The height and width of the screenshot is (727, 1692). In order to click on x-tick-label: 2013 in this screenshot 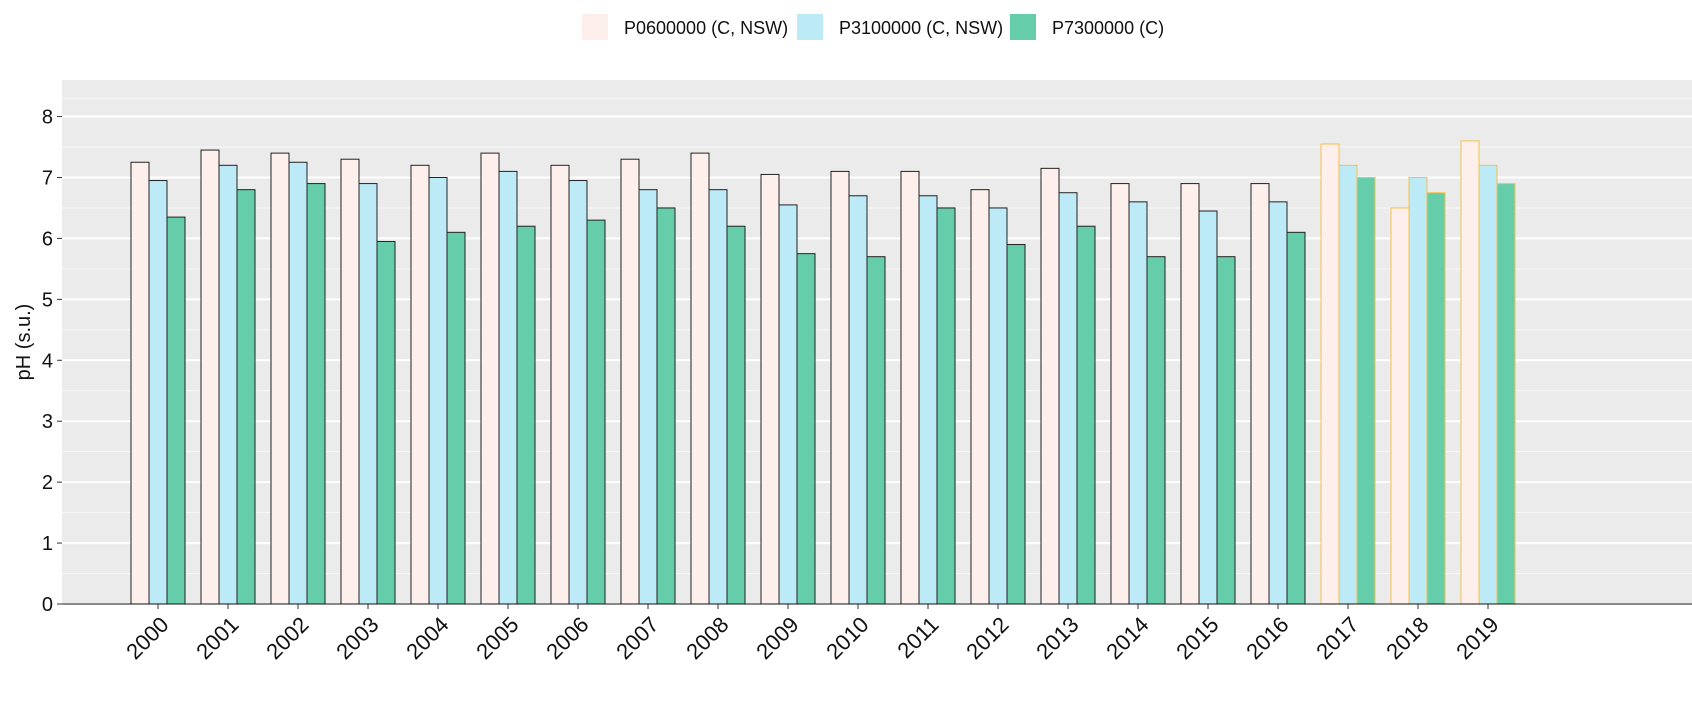, I will do `click(1057, 638)`.